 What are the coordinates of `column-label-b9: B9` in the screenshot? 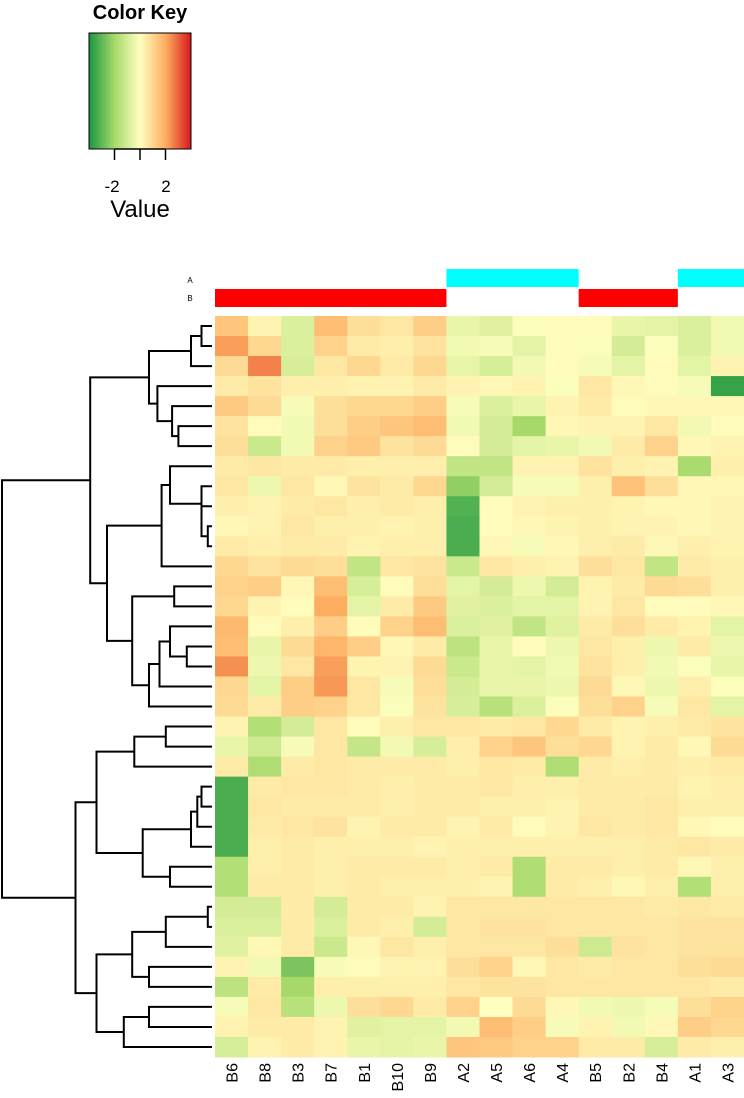 It's located at (431, 1073).